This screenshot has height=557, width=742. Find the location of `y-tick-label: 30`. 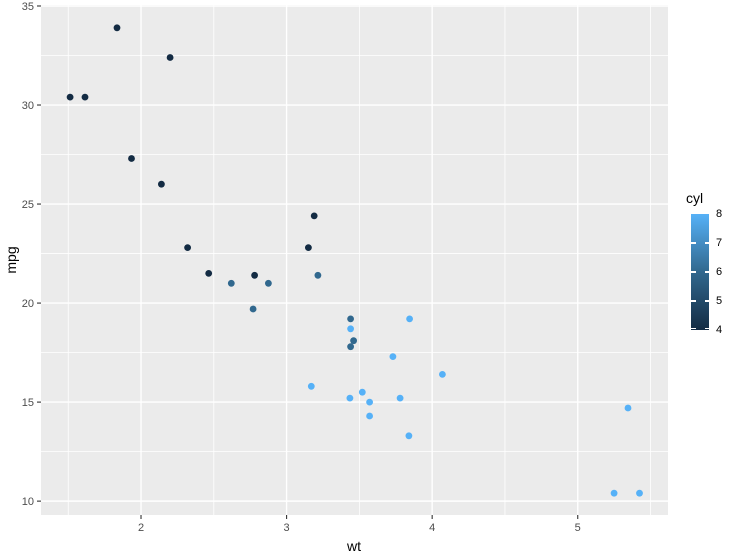

y-tick-label: 30 is located at coordinates (28, 106).